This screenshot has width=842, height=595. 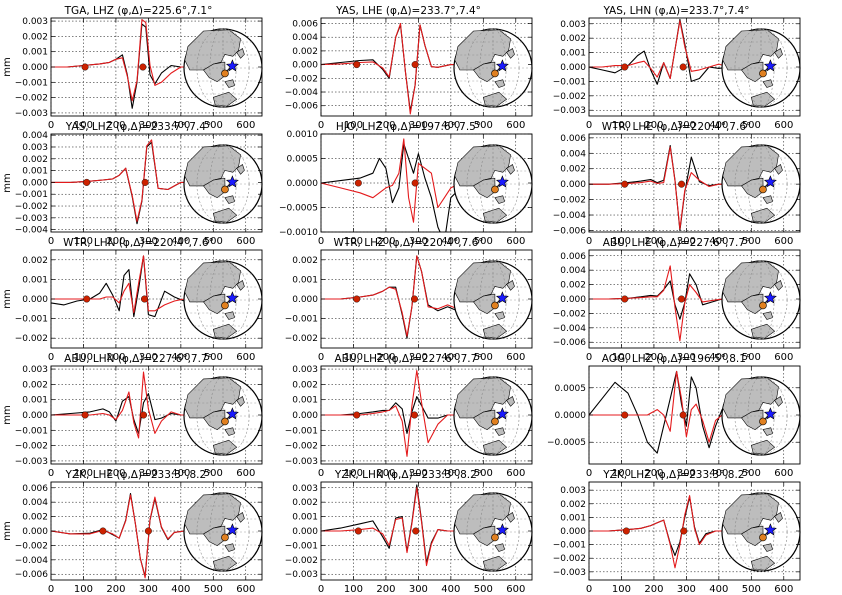 I want to click on panel-title: YAS, LHN (φ,Δ)=233.7°,7.4°, so click(x=675, y=11).